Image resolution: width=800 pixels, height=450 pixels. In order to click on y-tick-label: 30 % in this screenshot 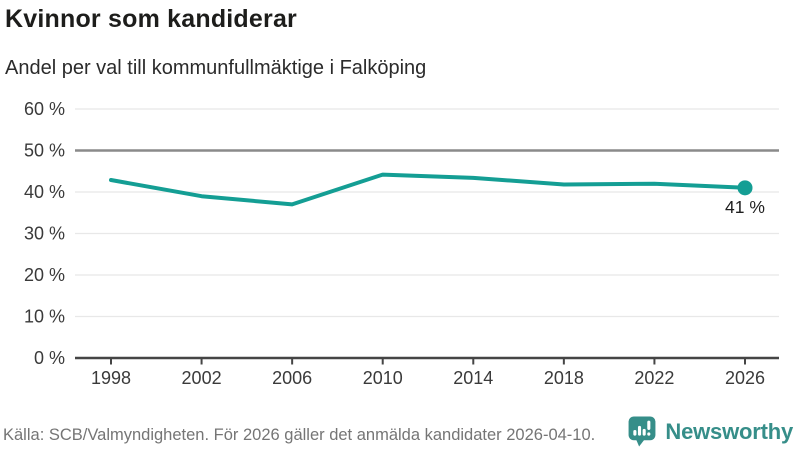, I will do `click(44, 234)`.